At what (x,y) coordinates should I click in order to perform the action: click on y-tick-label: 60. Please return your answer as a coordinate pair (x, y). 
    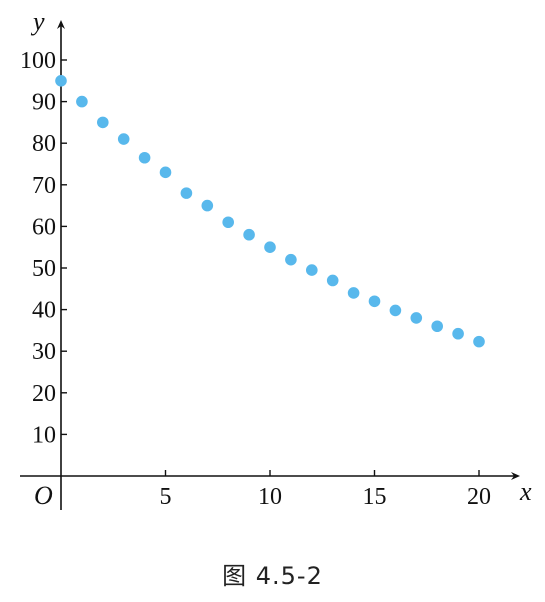
    Looking at the image, I should click on (44, 227).